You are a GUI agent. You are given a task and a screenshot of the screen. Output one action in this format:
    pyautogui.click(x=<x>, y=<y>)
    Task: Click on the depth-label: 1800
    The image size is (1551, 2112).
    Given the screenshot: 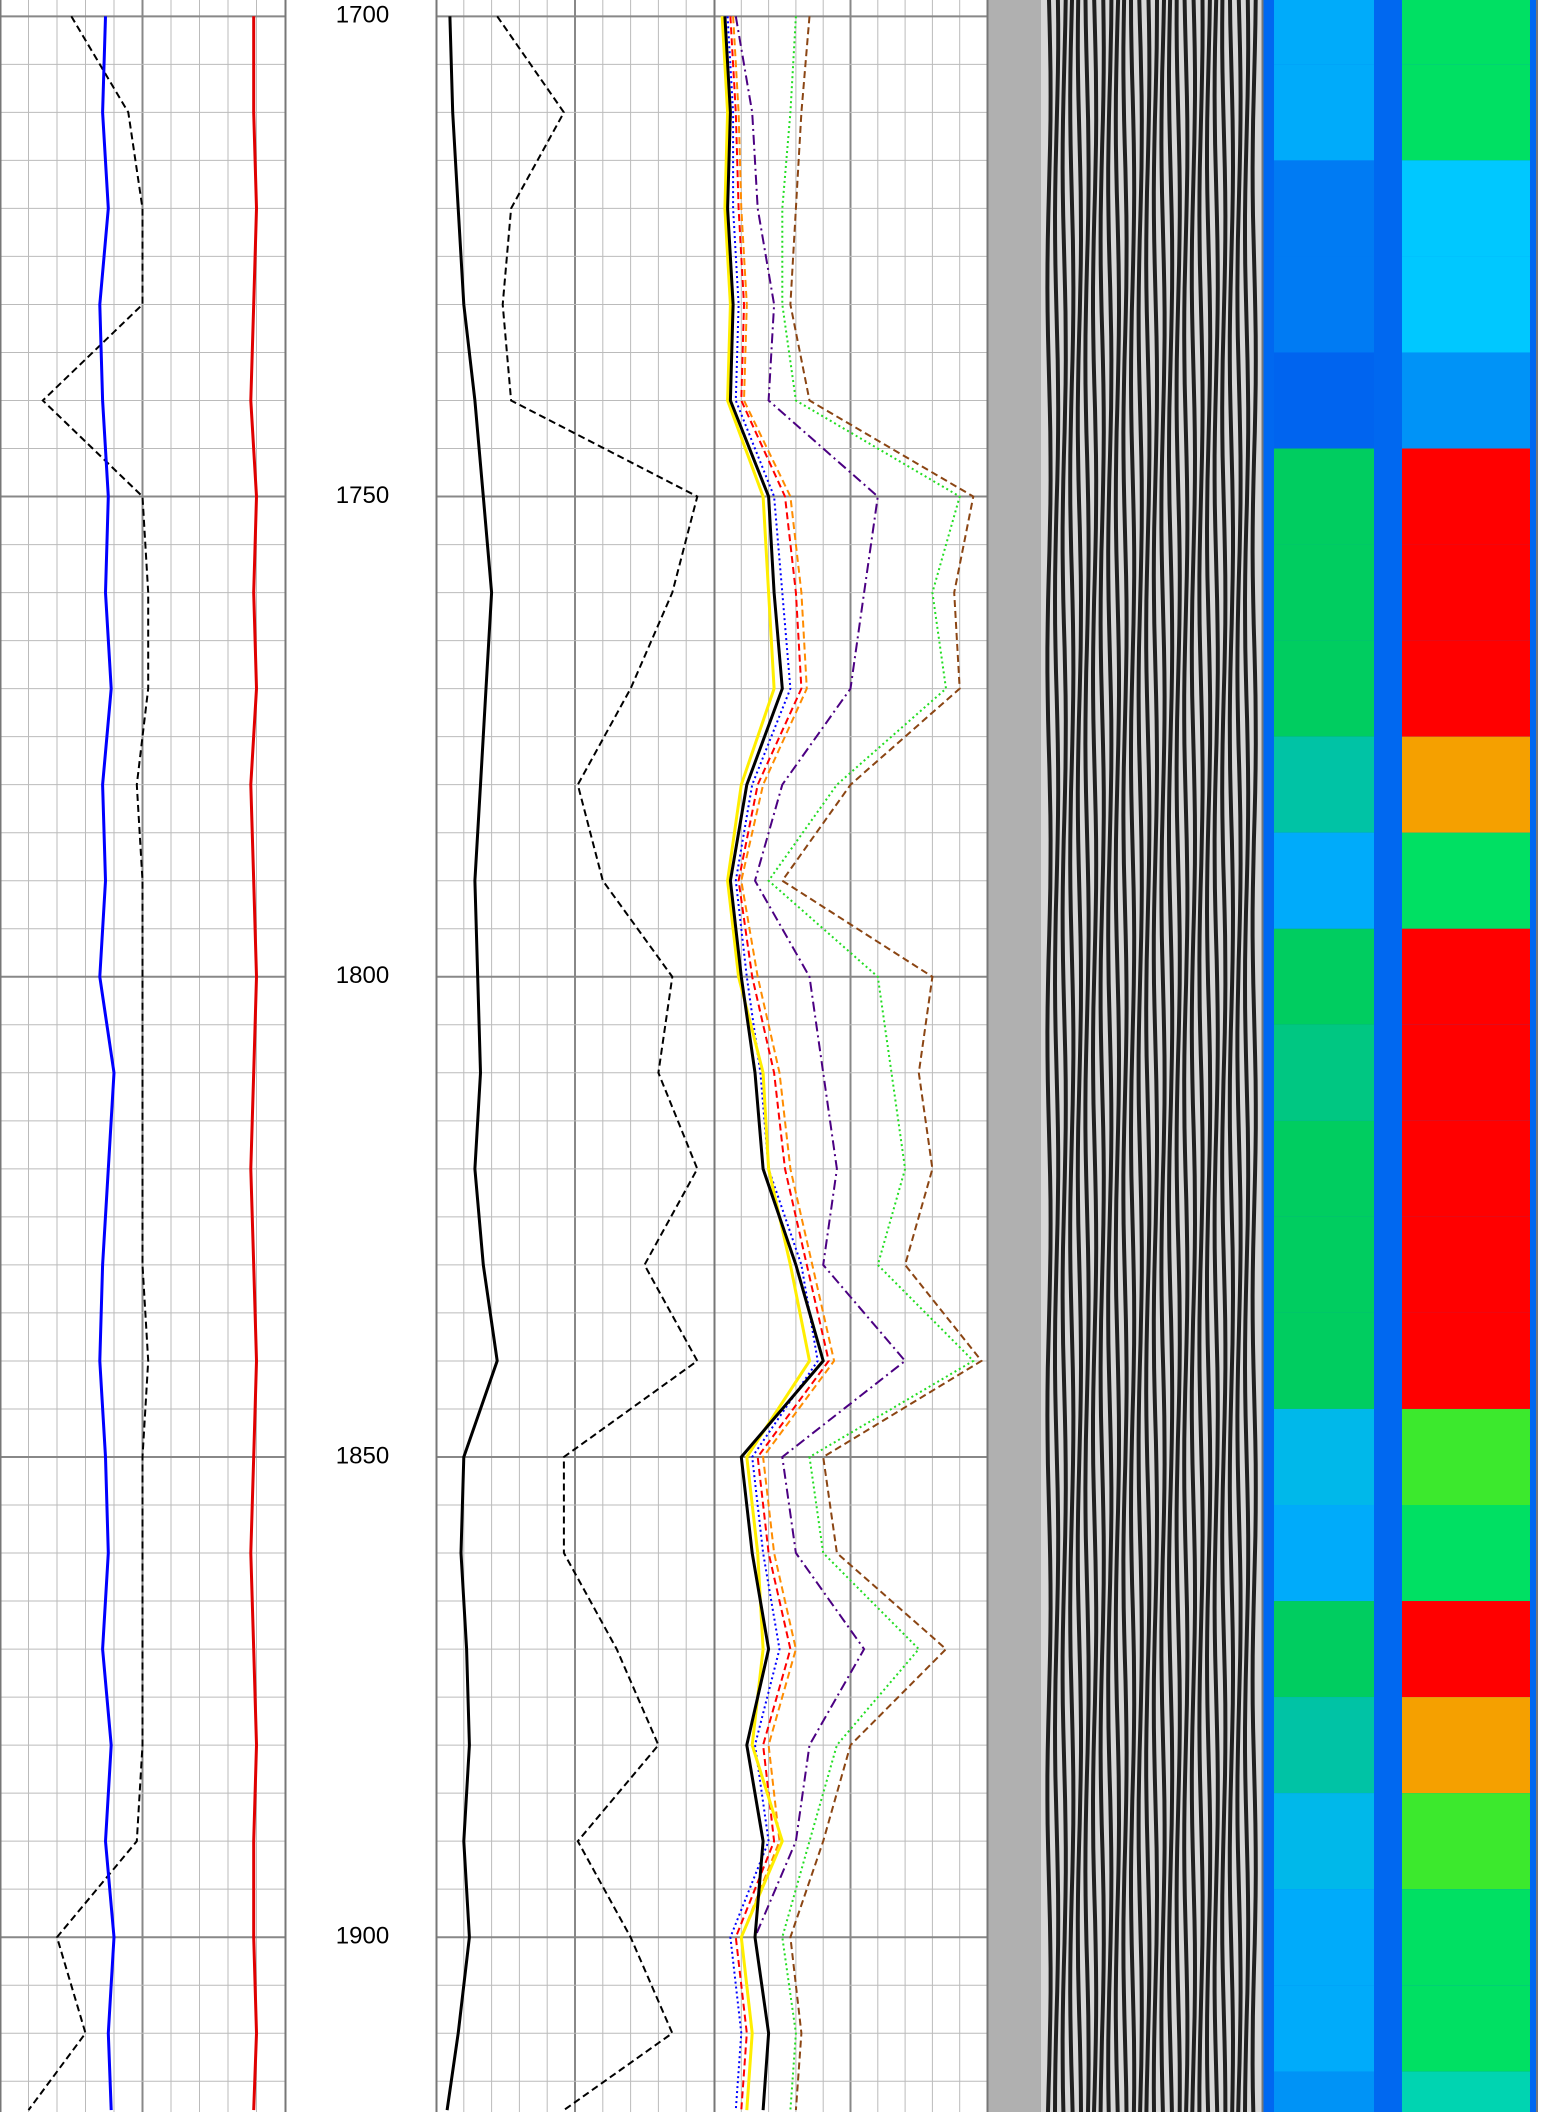 What is the action you would take?
    pyautogui.click(x=362, y=975)
    